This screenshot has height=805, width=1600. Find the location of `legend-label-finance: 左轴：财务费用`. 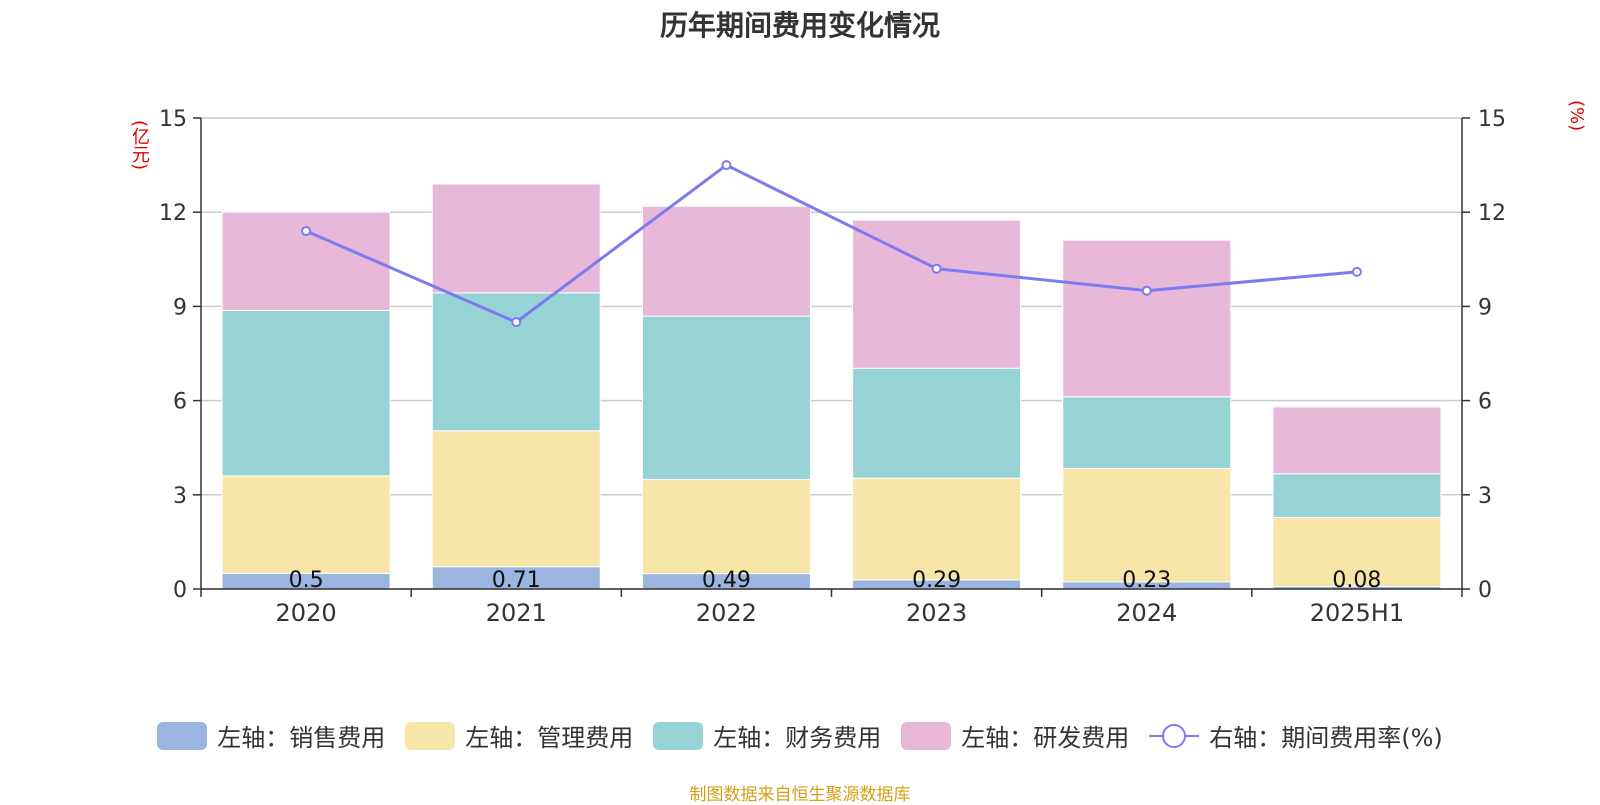

legend-label-finance: 左轴：财务费用 is located at coordinates (797, 738).